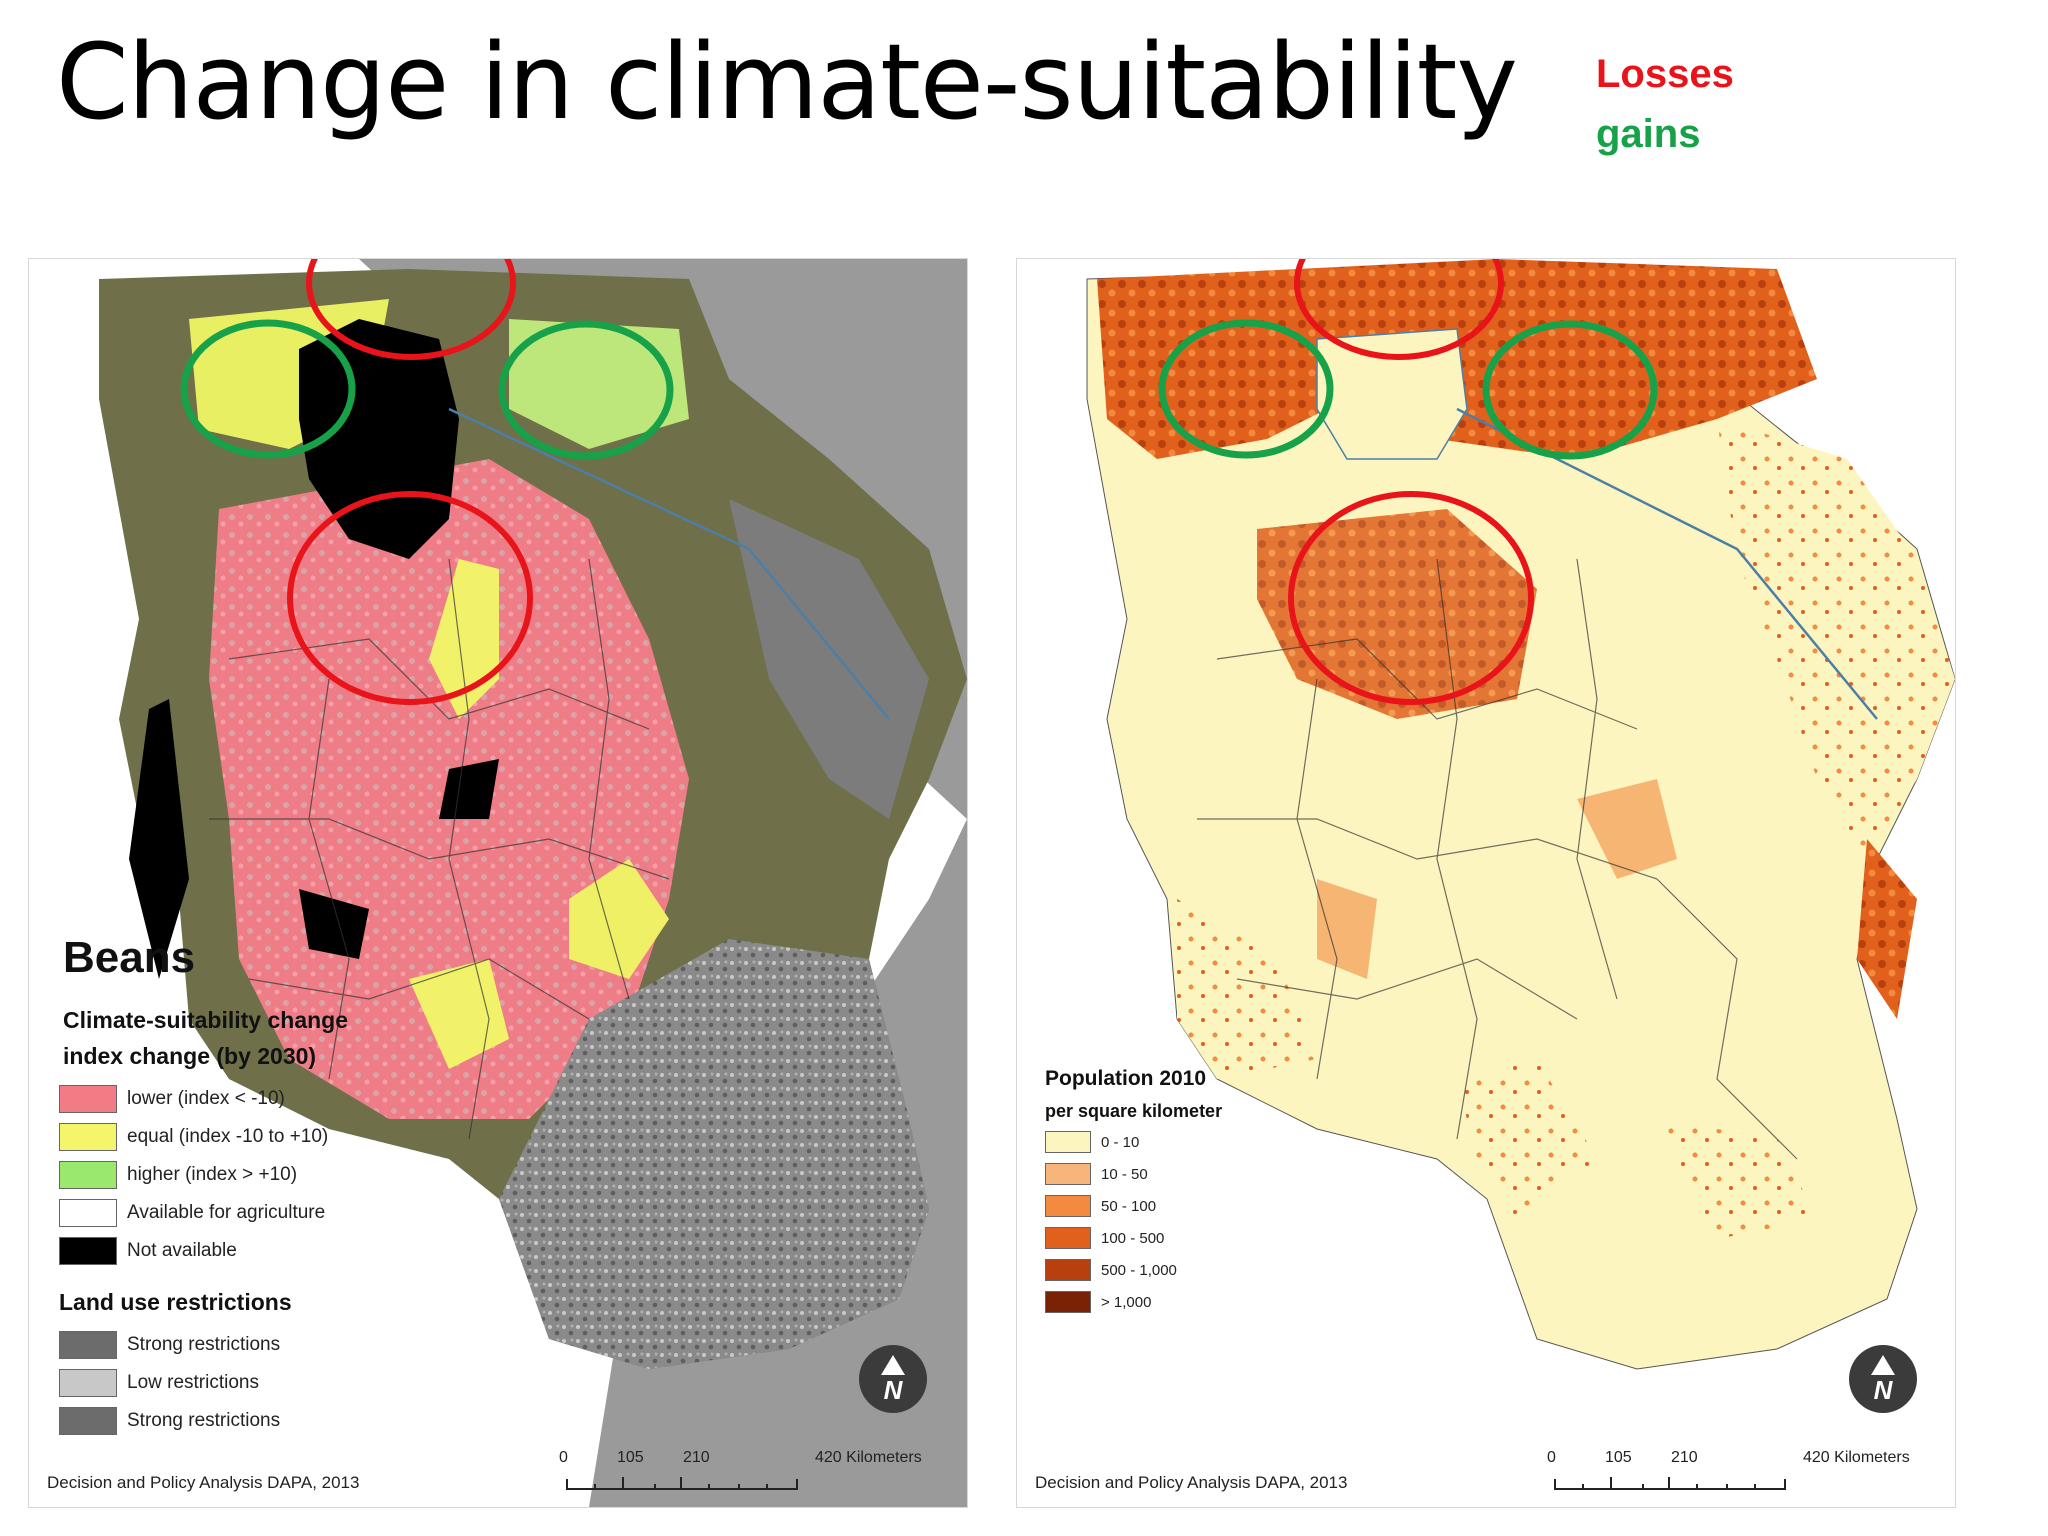  Describe the element at coordinates (1126, 1078) in the screenshot. I see `population-legend-title: Population 2010` at that location.